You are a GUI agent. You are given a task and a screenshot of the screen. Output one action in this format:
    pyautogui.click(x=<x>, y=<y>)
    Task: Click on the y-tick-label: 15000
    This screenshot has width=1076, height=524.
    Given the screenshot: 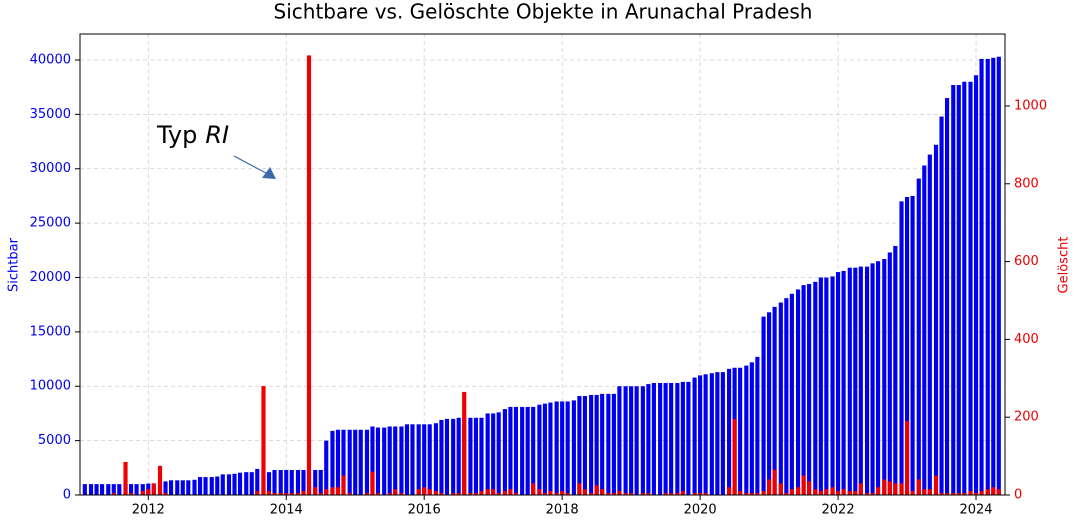 What is the action you would take?
    pyautogui.click(x=50, y=331)
    